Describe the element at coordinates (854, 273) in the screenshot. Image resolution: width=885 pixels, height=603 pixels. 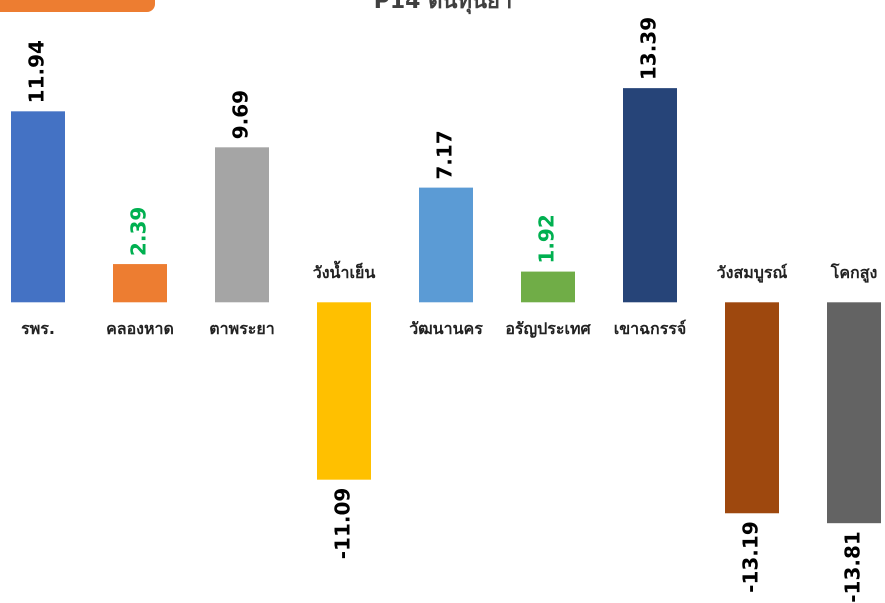
I see `x-tick-label: โคกสูง` at that location.